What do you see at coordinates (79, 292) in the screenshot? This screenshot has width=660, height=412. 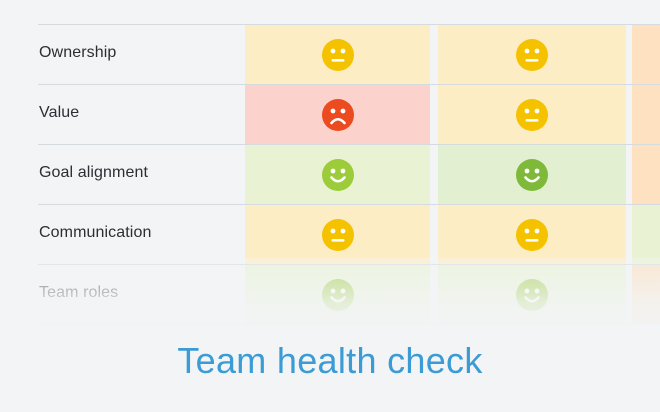 I see `row-label: Team roles` at bounding box center [79, 292].